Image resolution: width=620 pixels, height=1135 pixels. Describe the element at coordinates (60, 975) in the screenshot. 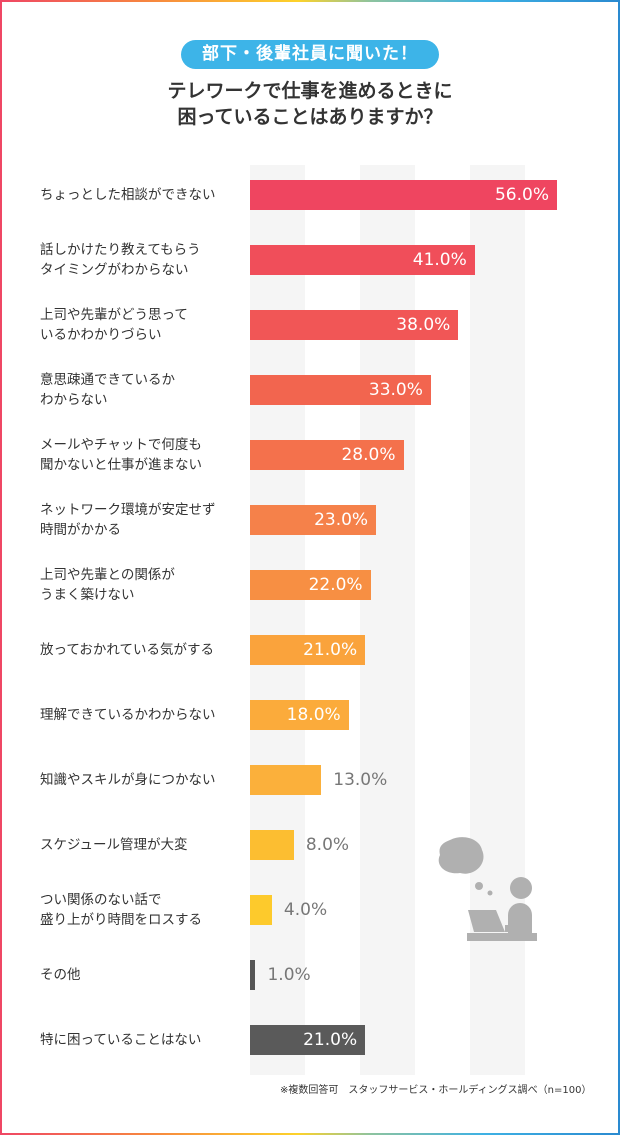

I see `category-label: その他` at that location.